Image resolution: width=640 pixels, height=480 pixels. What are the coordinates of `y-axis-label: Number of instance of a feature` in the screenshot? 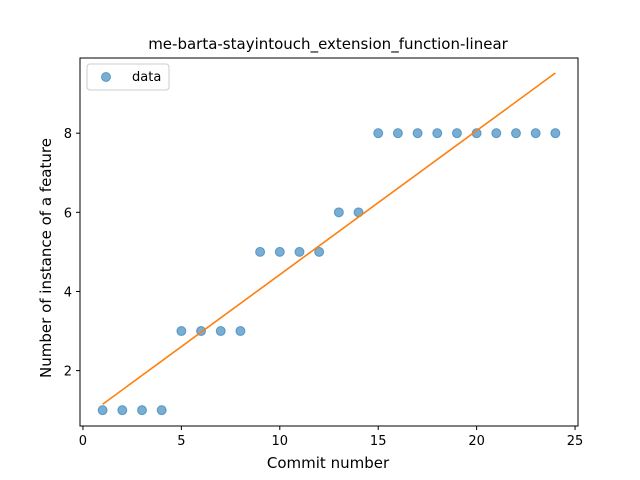 It's located at (46, 258).